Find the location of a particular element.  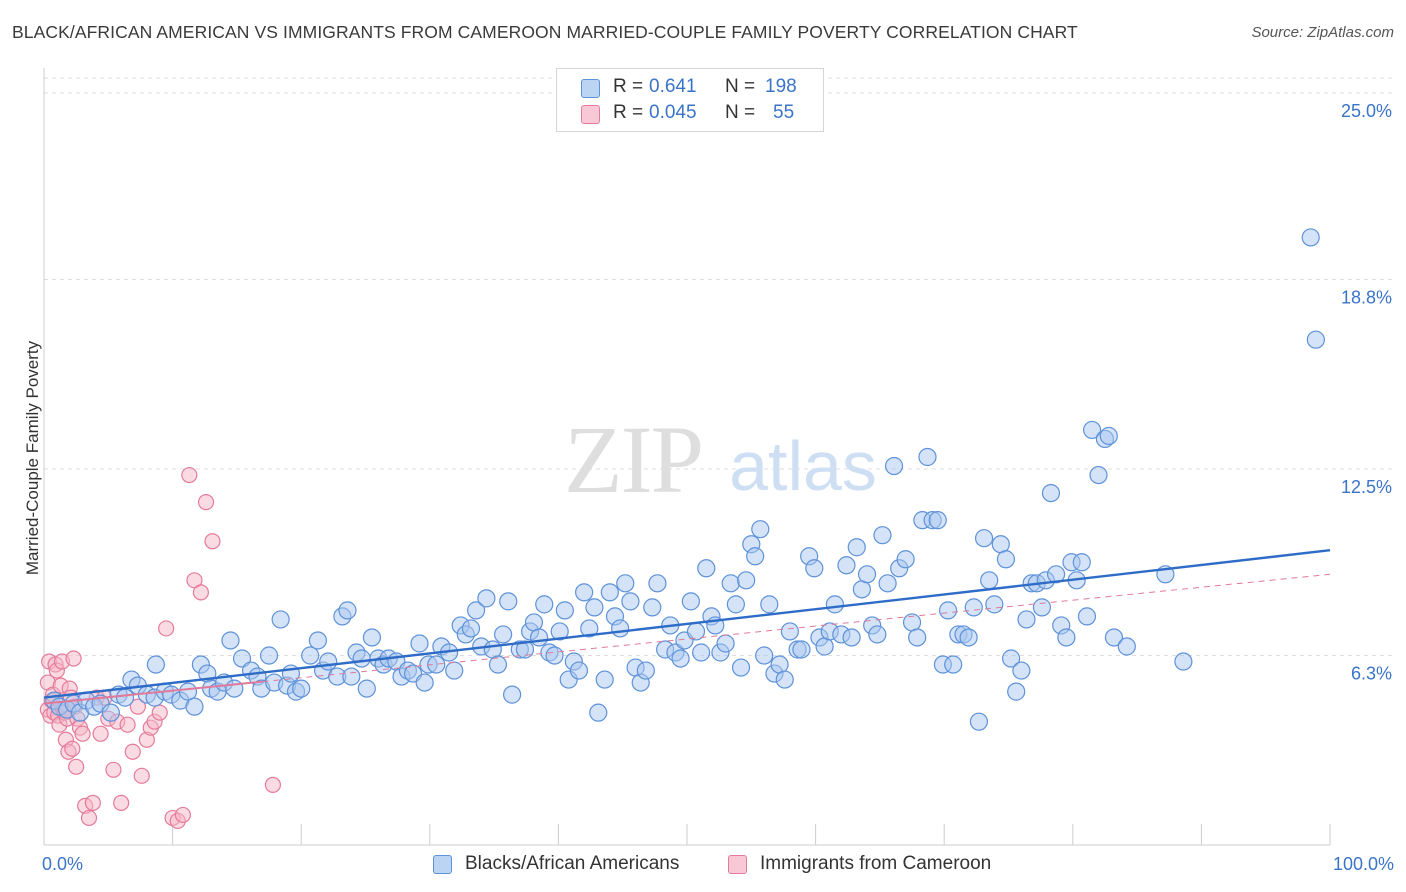

r-value: 0.641 is located at coordinates (673, 86).